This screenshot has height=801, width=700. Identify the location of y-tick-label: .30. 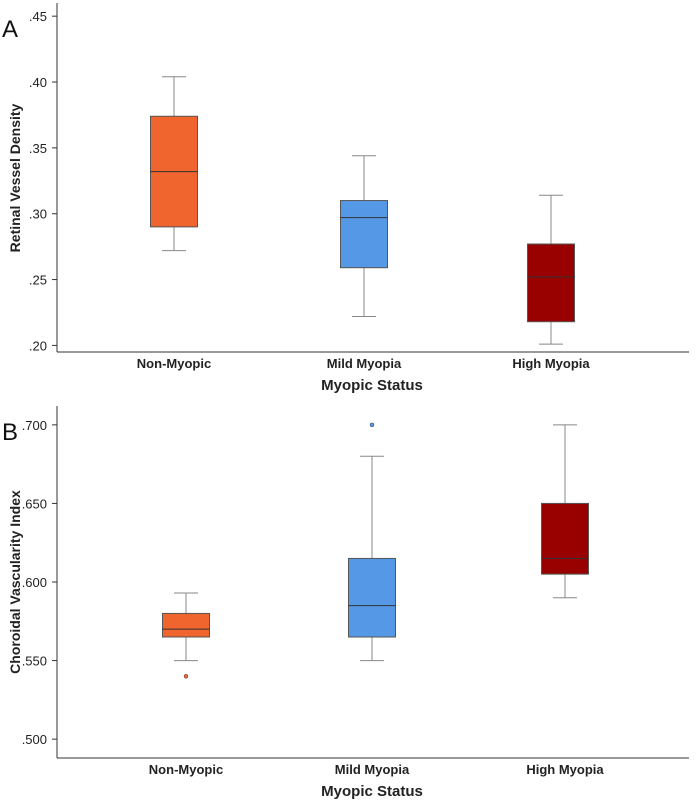
(38, 214).